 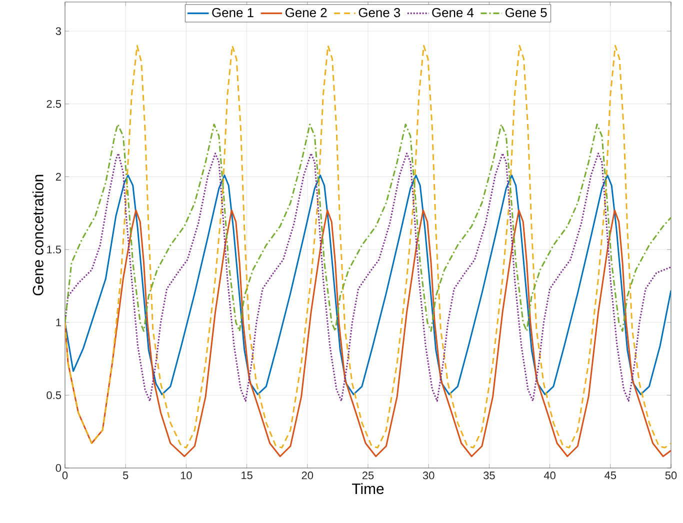 What do you see at coordinates (59, 468) in the screenshot?
I see `y-tick-label: 0` at bounding box center [59, 468].